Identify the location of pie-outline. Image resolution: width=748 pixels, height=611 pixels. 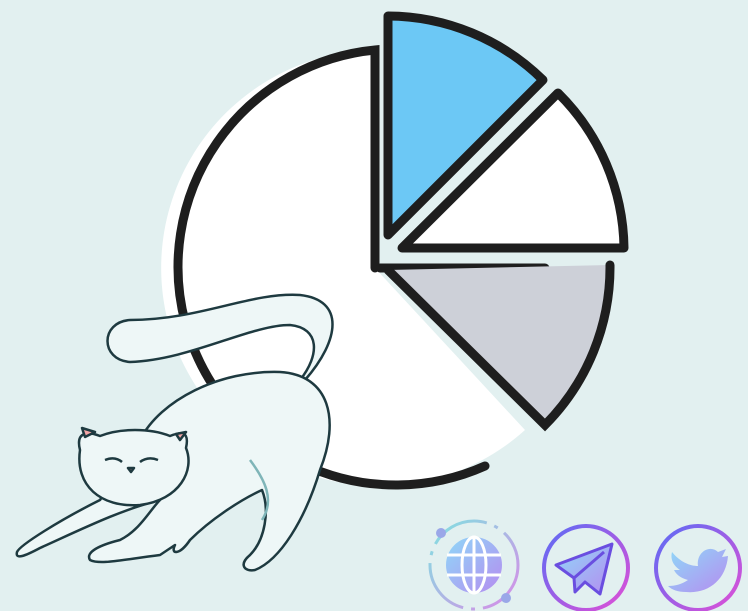
(499, 346).